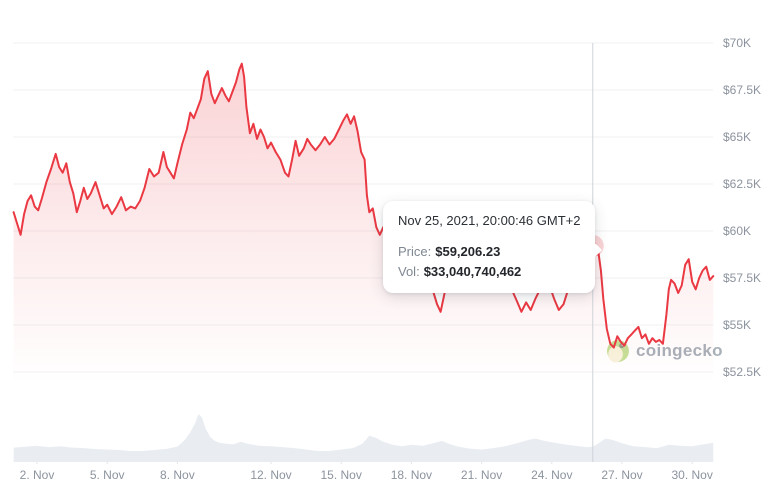 The height and width of the screenshot is (496, 777). Describe the element at coordinates (177, 475) in the screenshot. I see `x-axis-label: 8. Nov` at that location.